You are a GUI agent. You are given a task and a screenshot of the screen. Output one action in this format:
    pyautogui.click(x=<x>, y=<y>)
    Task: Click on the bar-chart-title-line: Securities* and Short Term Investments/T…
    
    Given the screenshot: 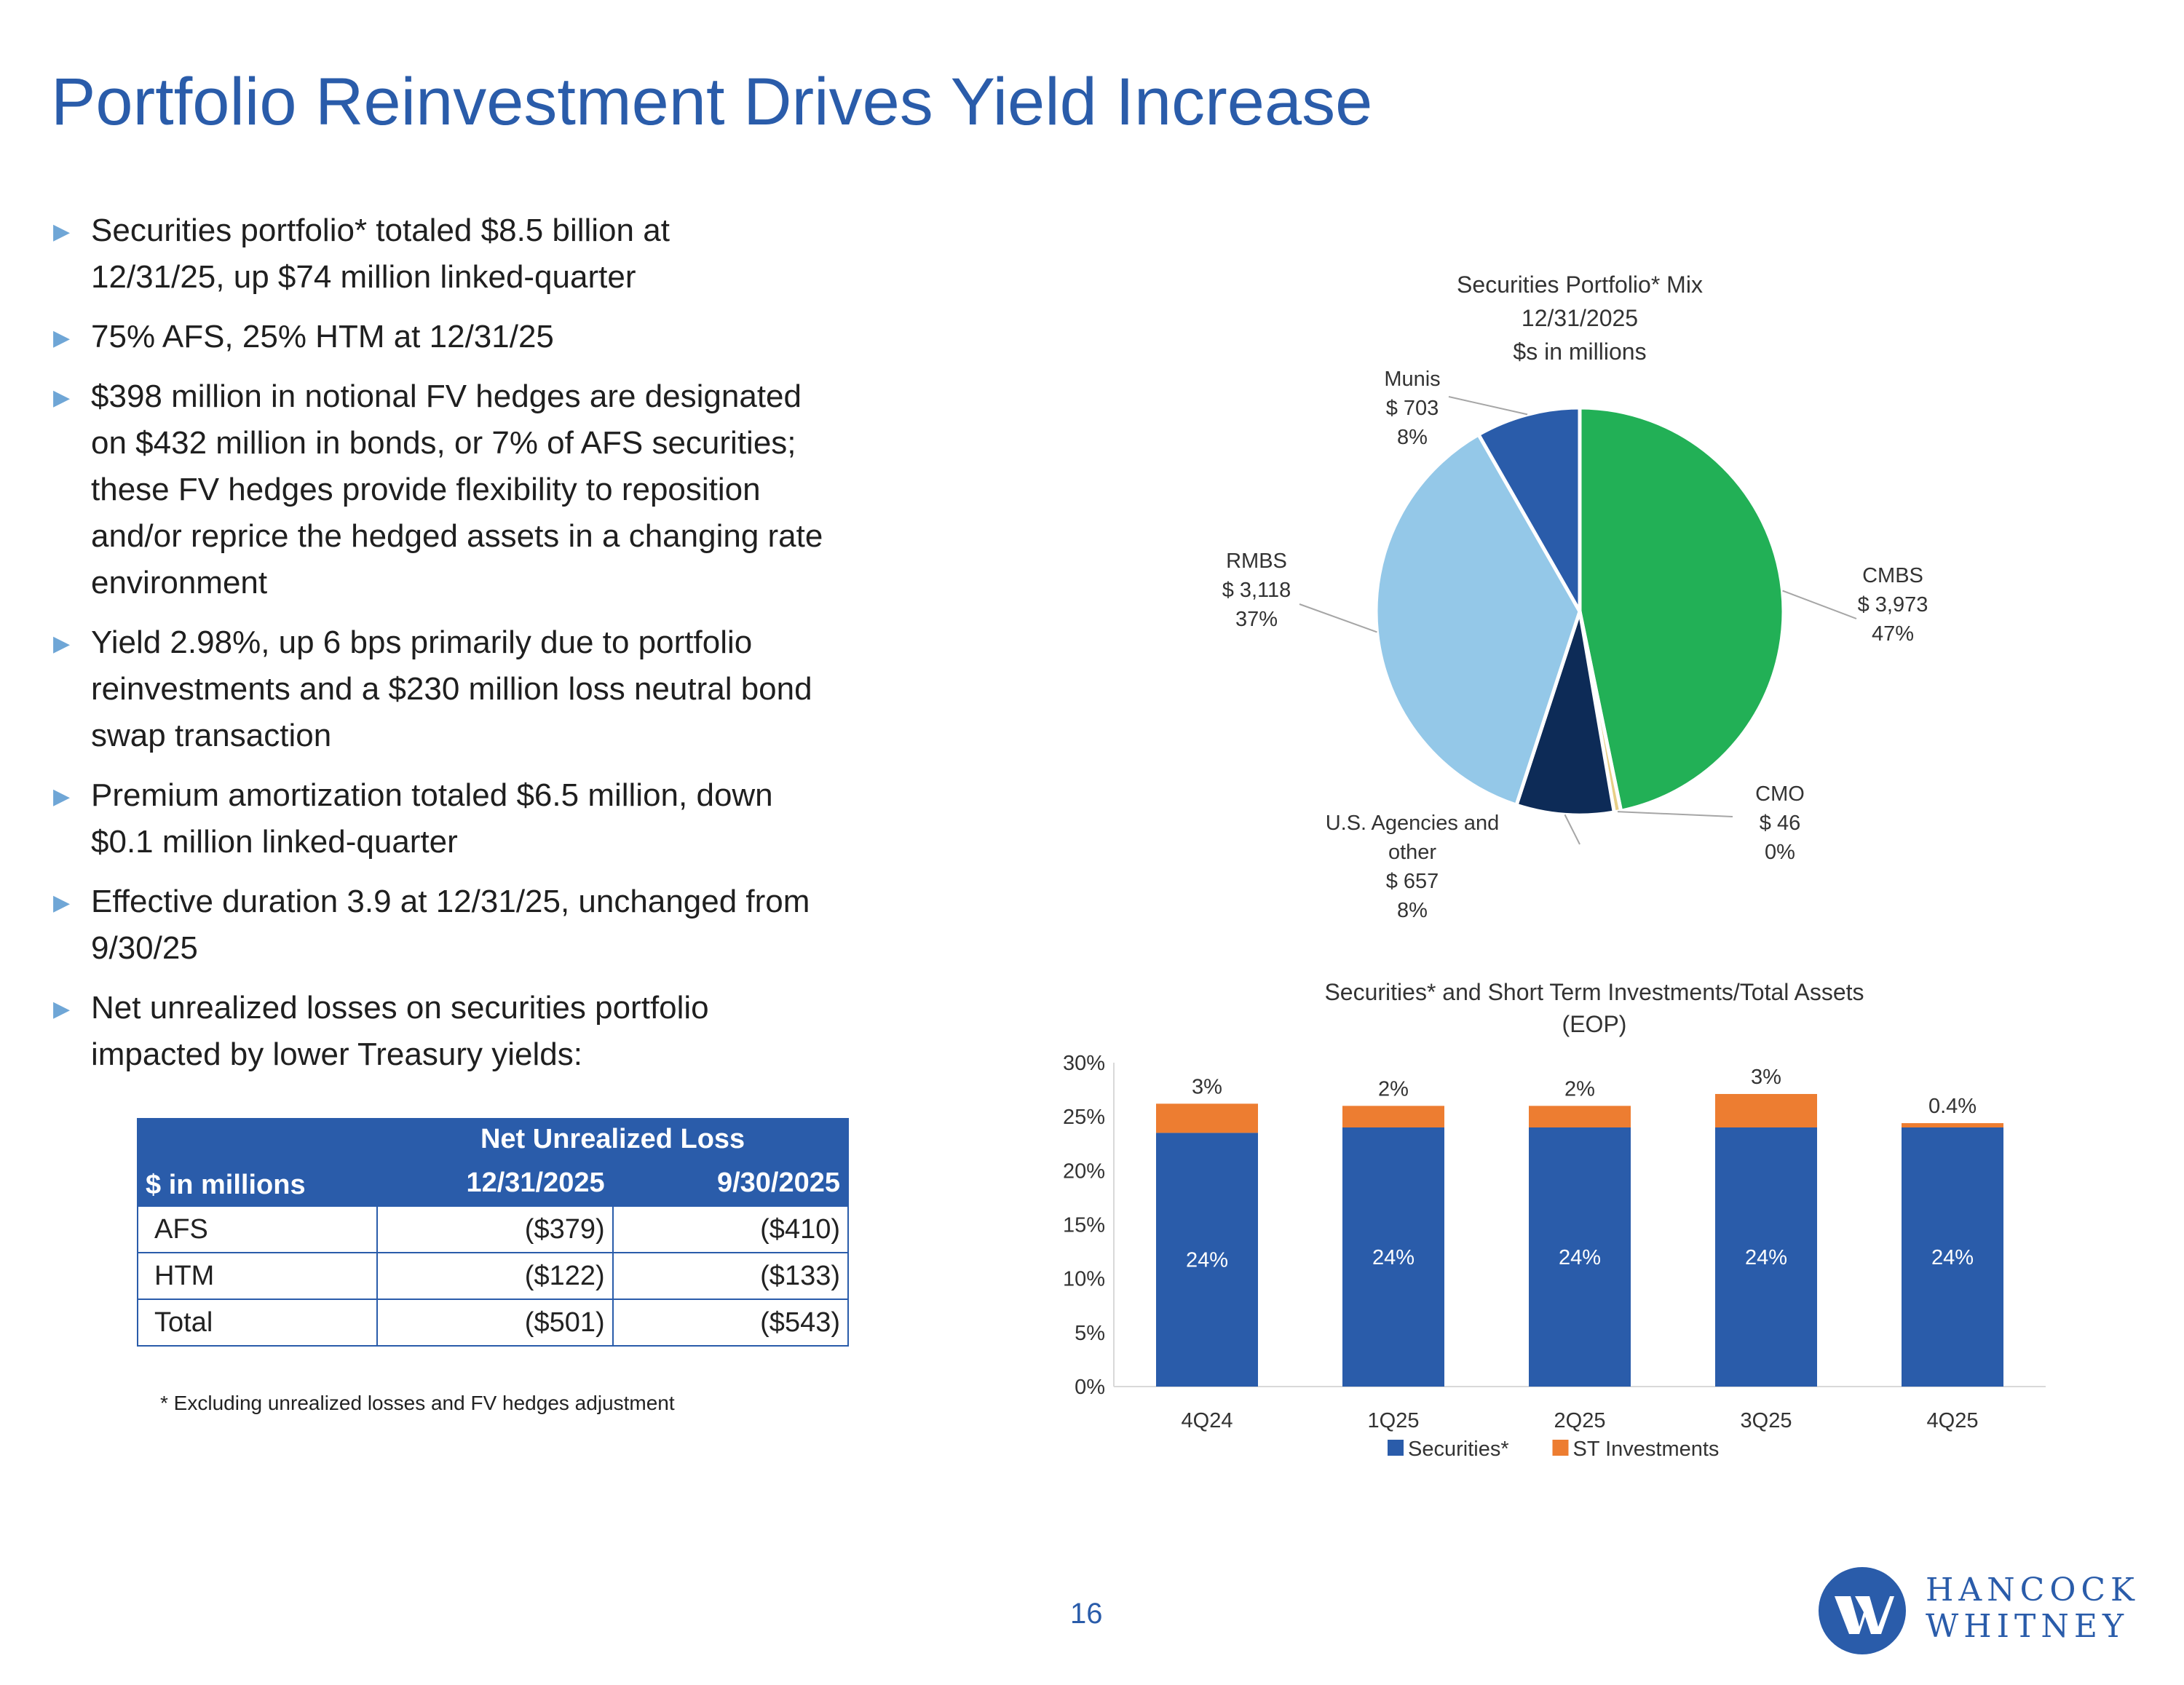 What is the action you would take?
    pyautogui.click(x=1594, y=992)
    